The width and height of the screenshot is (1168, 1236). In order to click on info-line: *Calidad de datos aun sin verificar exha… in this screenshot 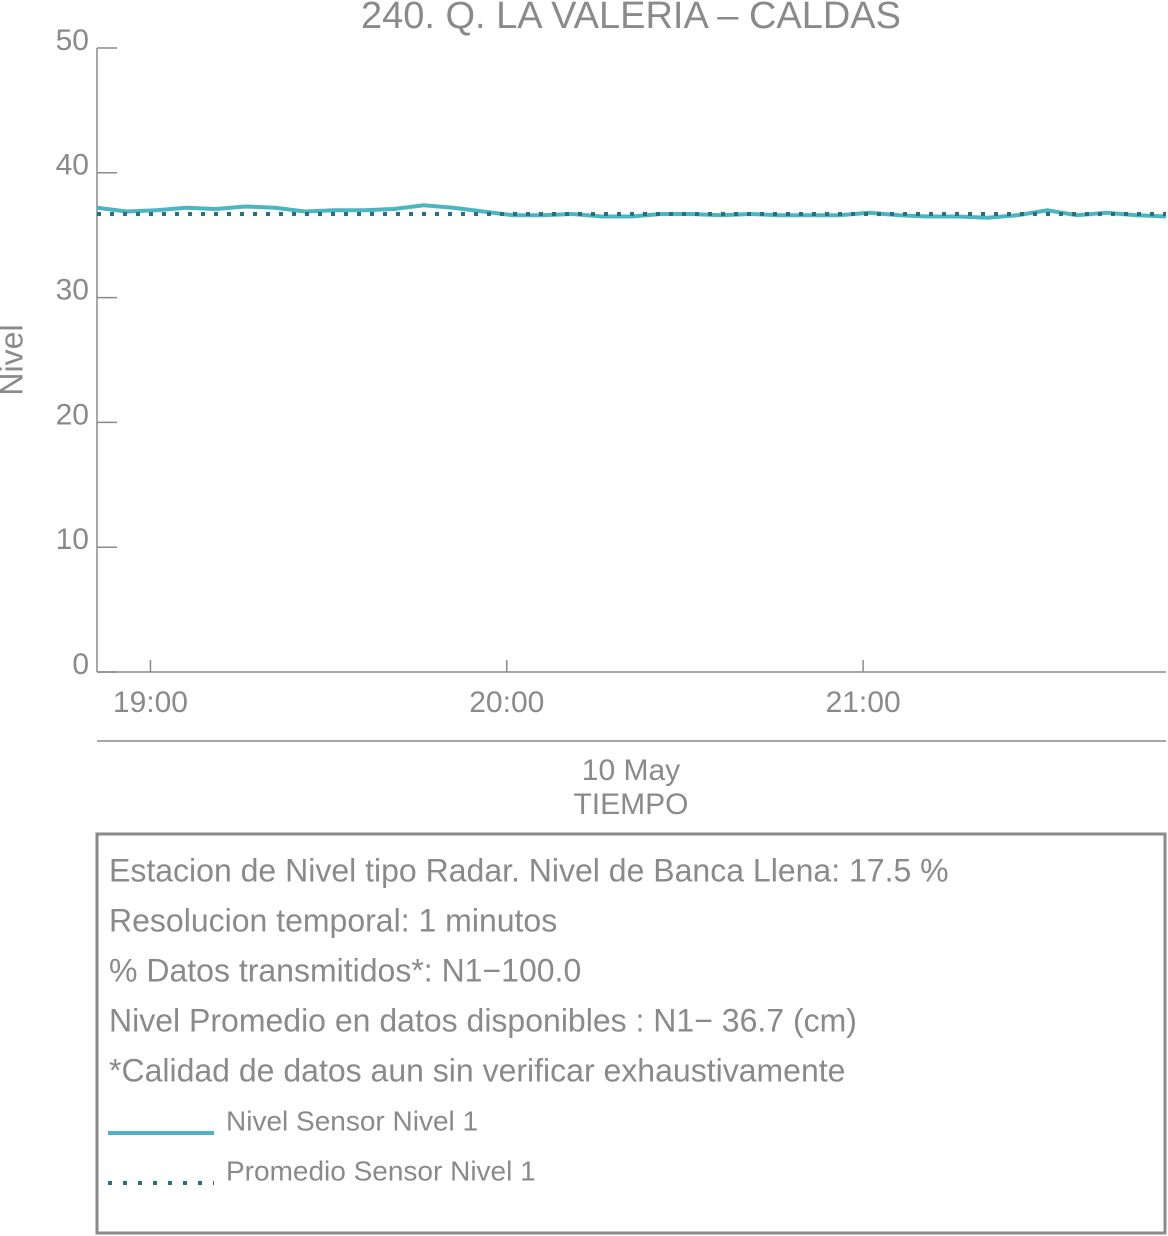, I will do `click(477, 1070)`.